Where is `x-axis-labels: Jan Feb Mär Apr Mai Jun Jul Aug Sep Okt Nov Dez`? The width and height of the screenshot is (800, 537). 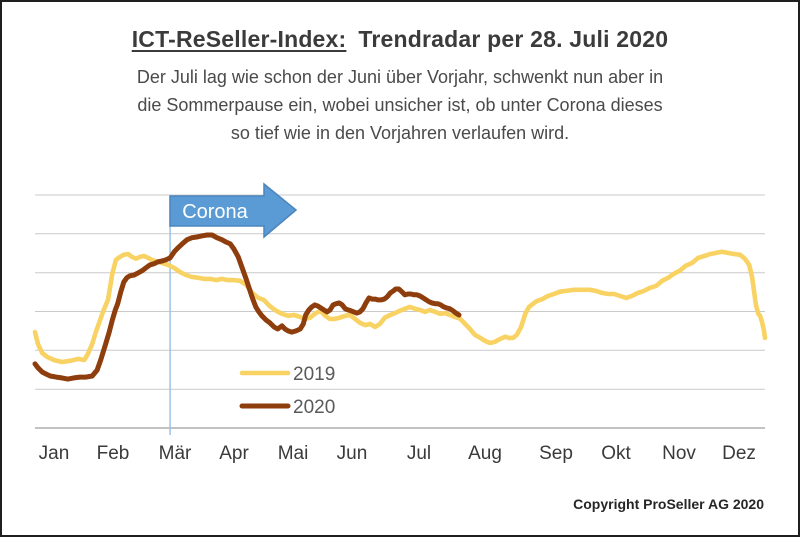 x-axis-labels: Jan Feb Mär Apr Mai Jun Jul Aug Sep Okt Nov Dez is located at coordinates (397, 453).